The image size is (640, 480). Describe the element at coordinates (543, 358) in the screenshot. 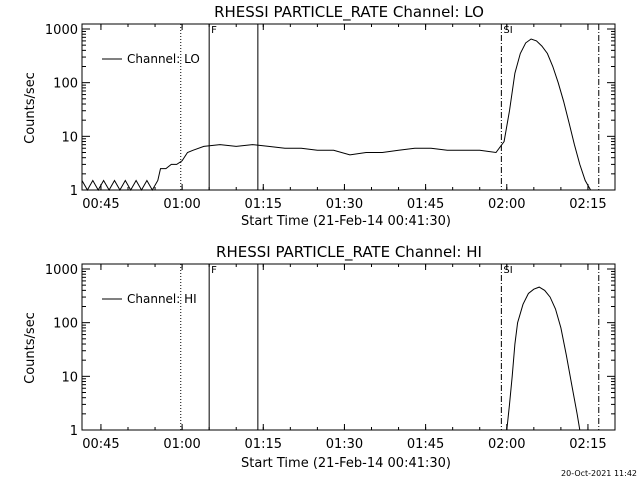

I see `series-line` at that location.